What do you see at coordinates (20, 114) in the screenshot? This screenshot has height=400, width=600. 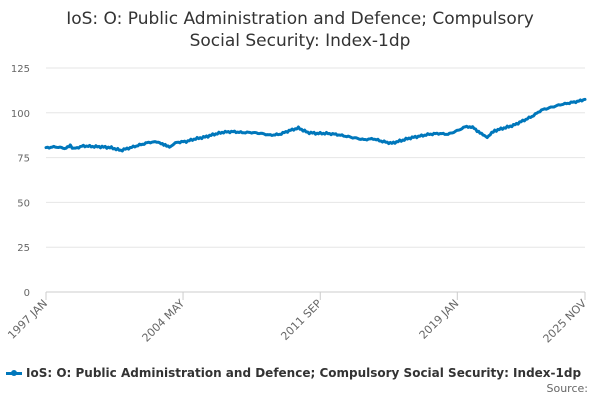 I see `y-tick-label: 100` at bounding box center [20, 114].